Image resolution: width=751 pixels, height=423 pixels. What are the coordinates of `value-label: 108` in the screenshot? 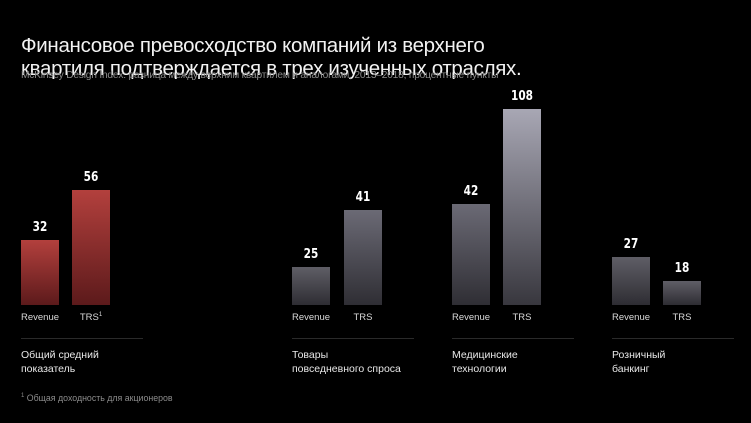 It's located at (522, 96).